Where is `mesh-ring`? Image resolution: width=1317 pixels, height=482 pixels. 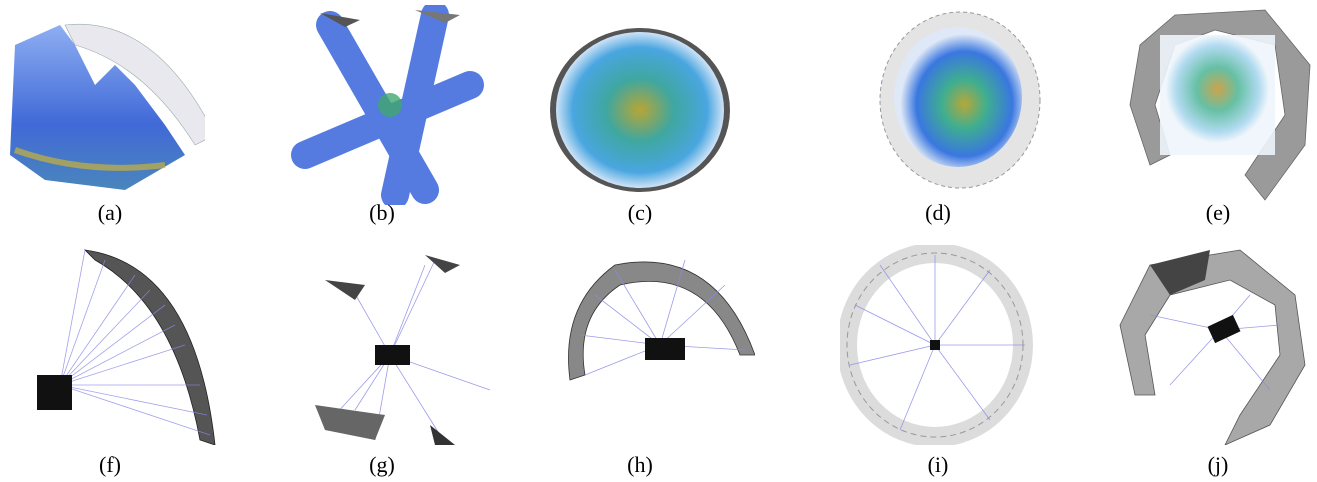 mesh-ring is located at coordinates (661, 321).